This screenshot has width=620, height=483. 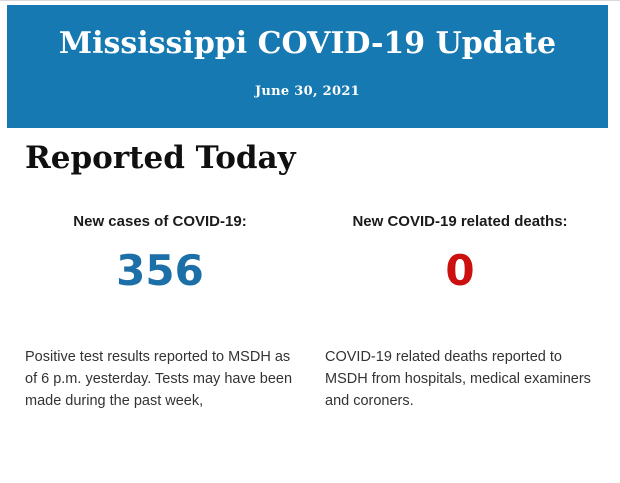 What do you see at coordinates (310, 0) in the screenshot?
I see `top-border` at bounding box center [310, 0].